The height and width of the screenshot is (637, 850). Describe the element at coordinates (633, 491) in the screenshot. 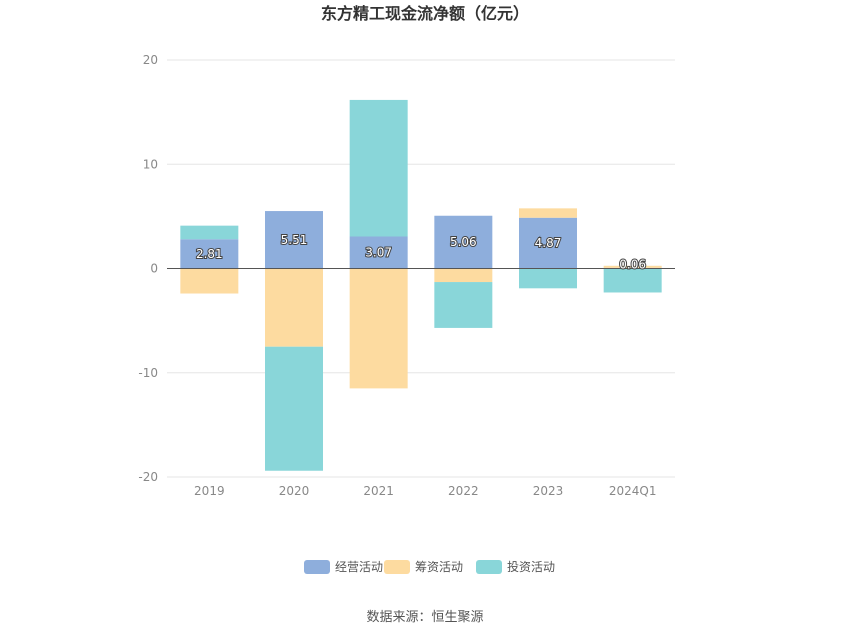

I see `x-tick-label: 2024Q1` at that location.